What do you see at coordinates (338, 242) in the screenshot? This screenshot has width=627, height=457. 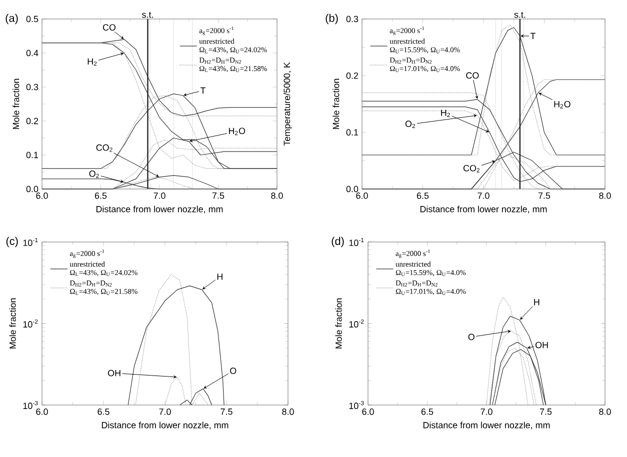 I see `text: (d)` at bounding box center [338, 242].